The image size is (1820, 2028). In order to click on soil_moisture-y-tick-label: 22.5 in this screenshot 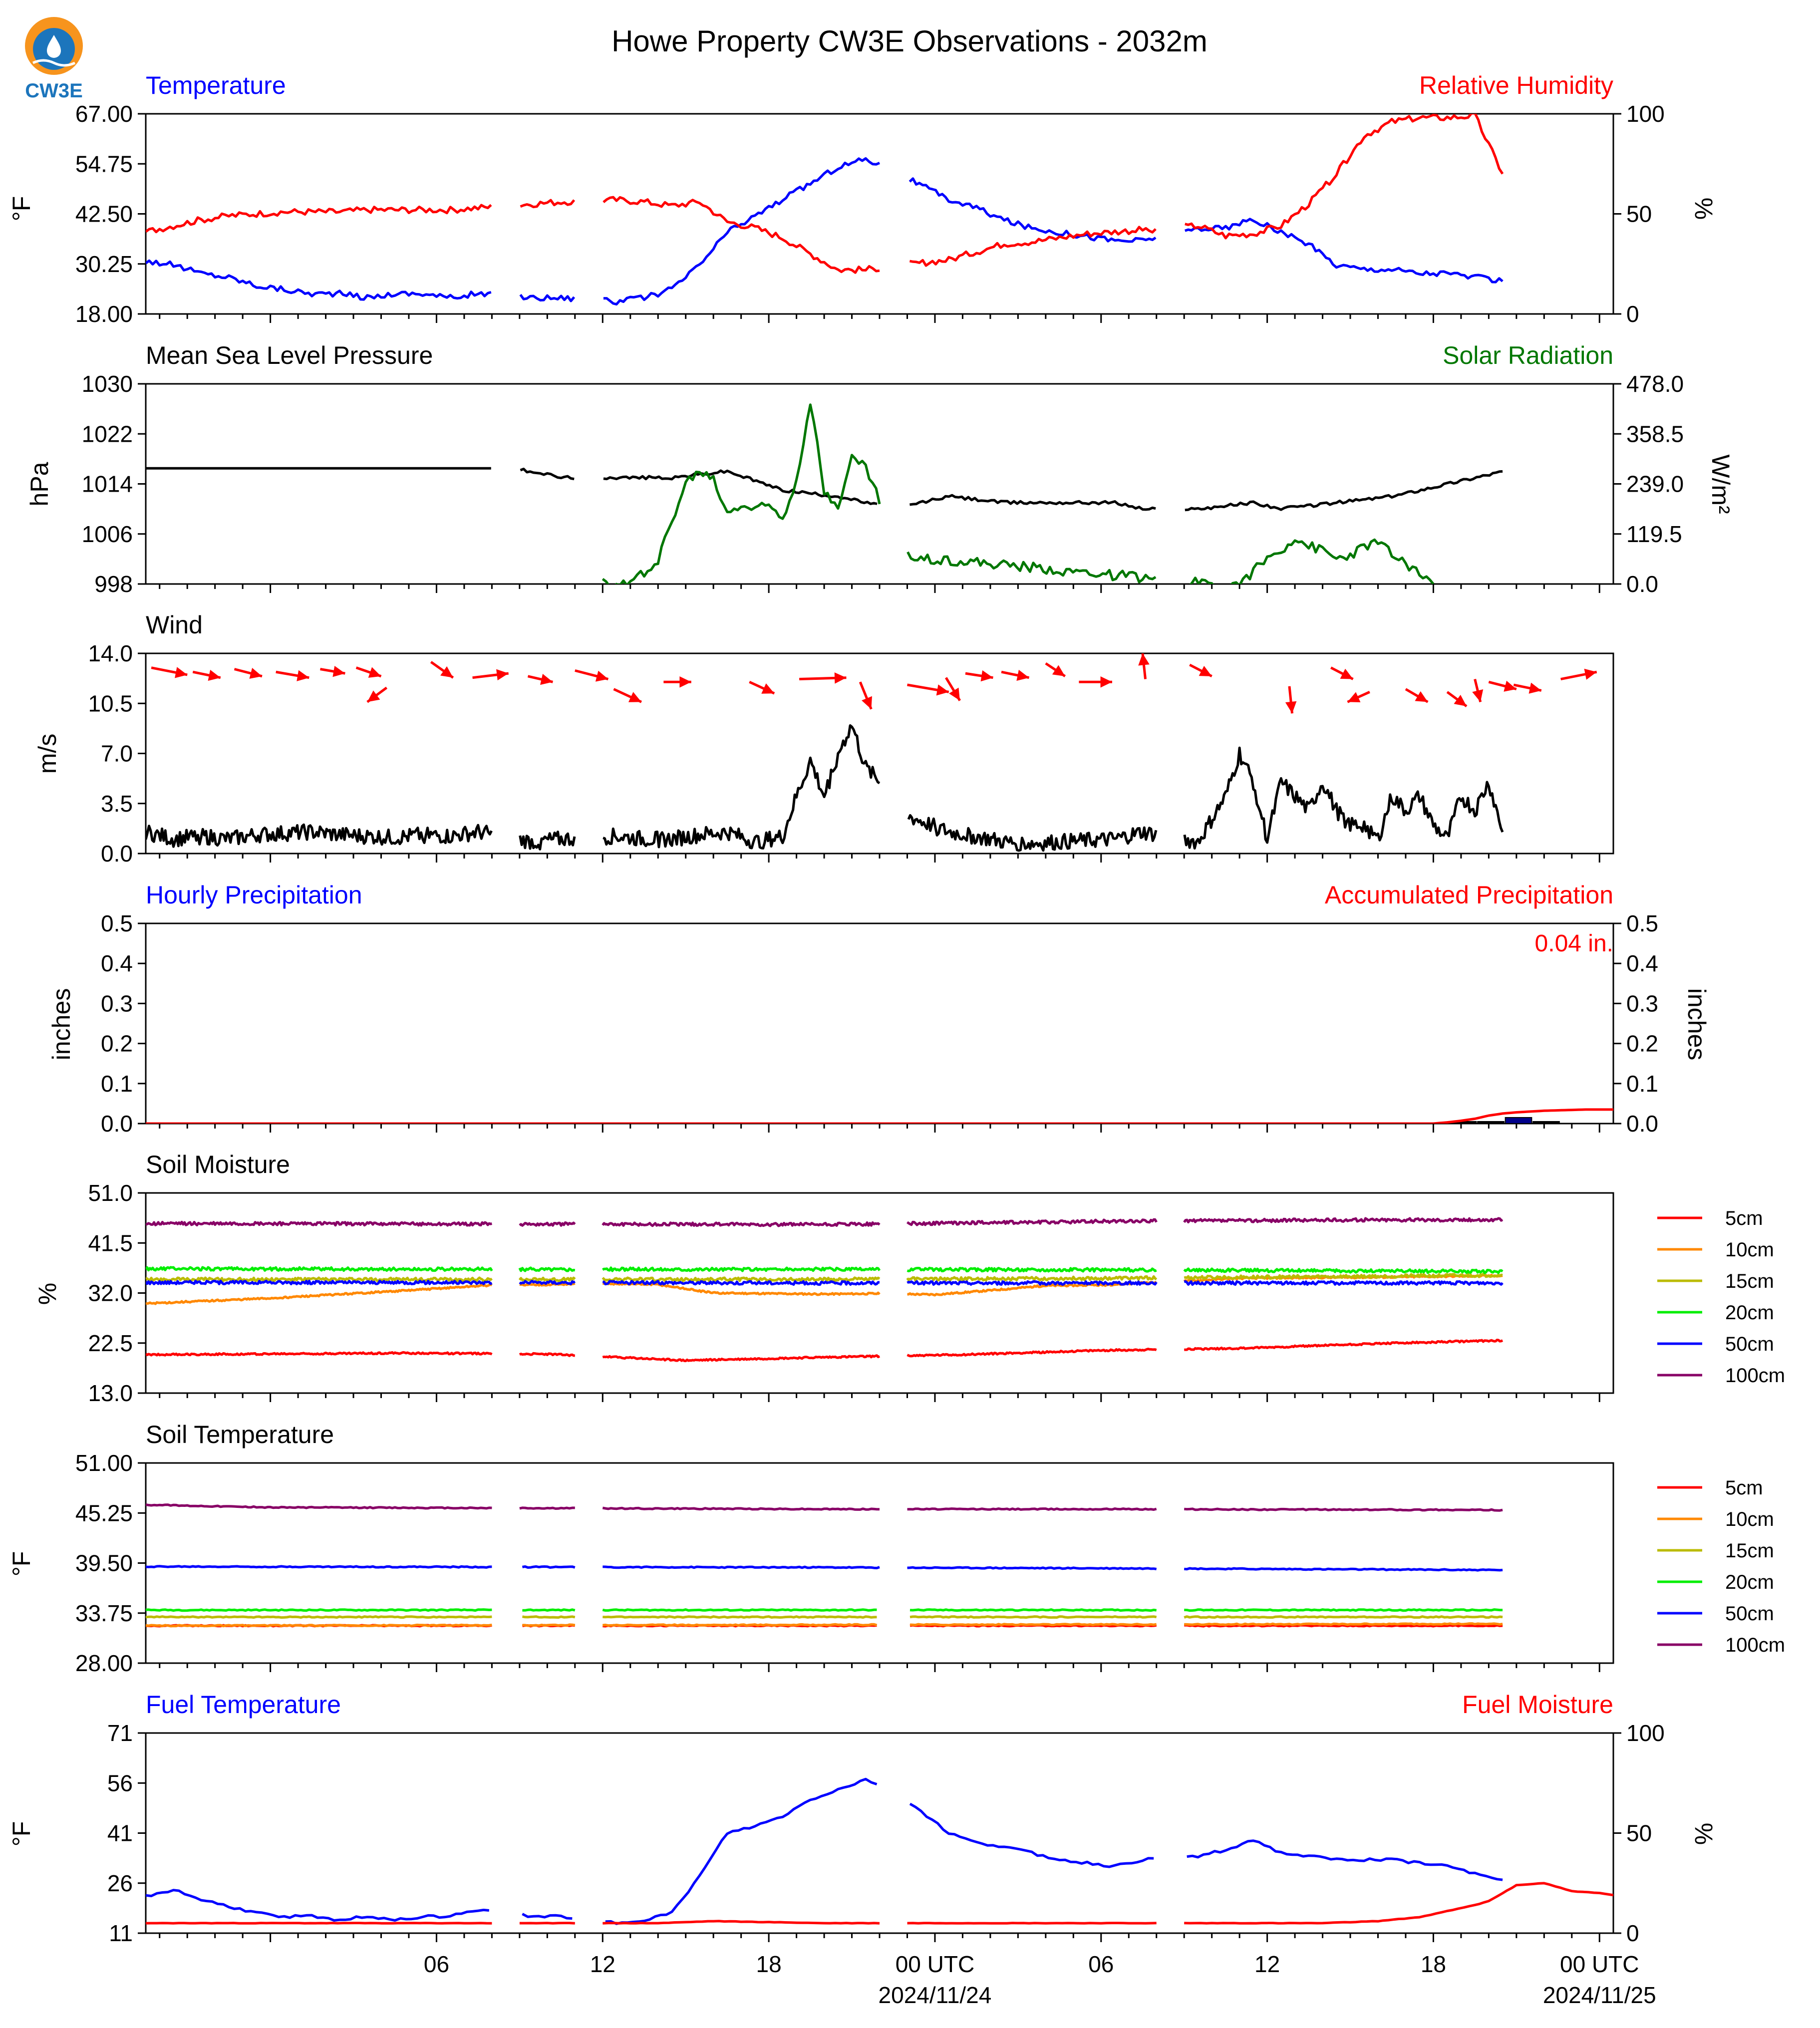, I will do `click(110, 1343)`.